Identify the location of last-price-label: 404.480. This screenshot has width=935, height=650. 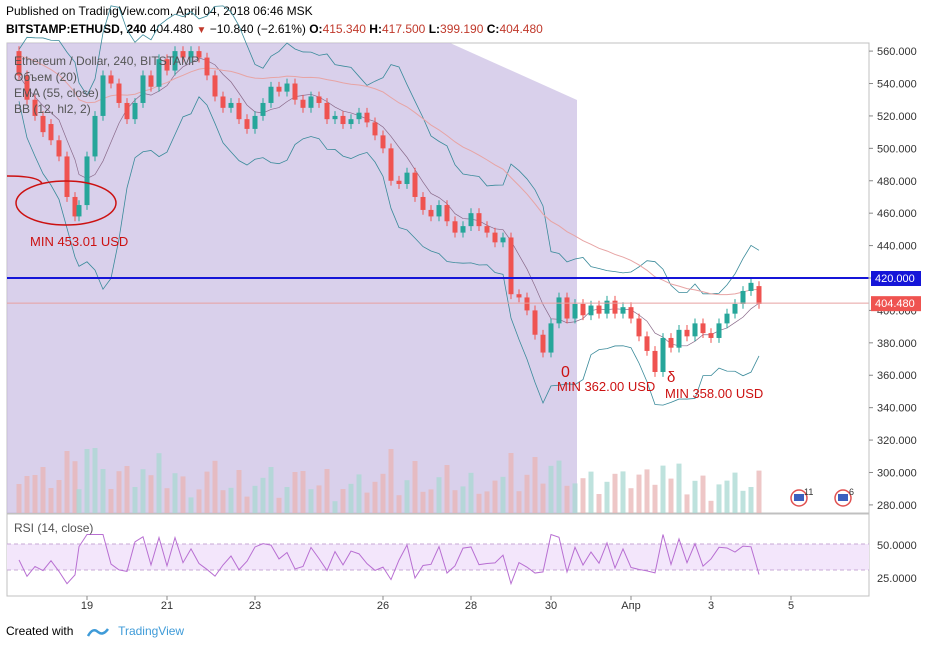
(896, 304).